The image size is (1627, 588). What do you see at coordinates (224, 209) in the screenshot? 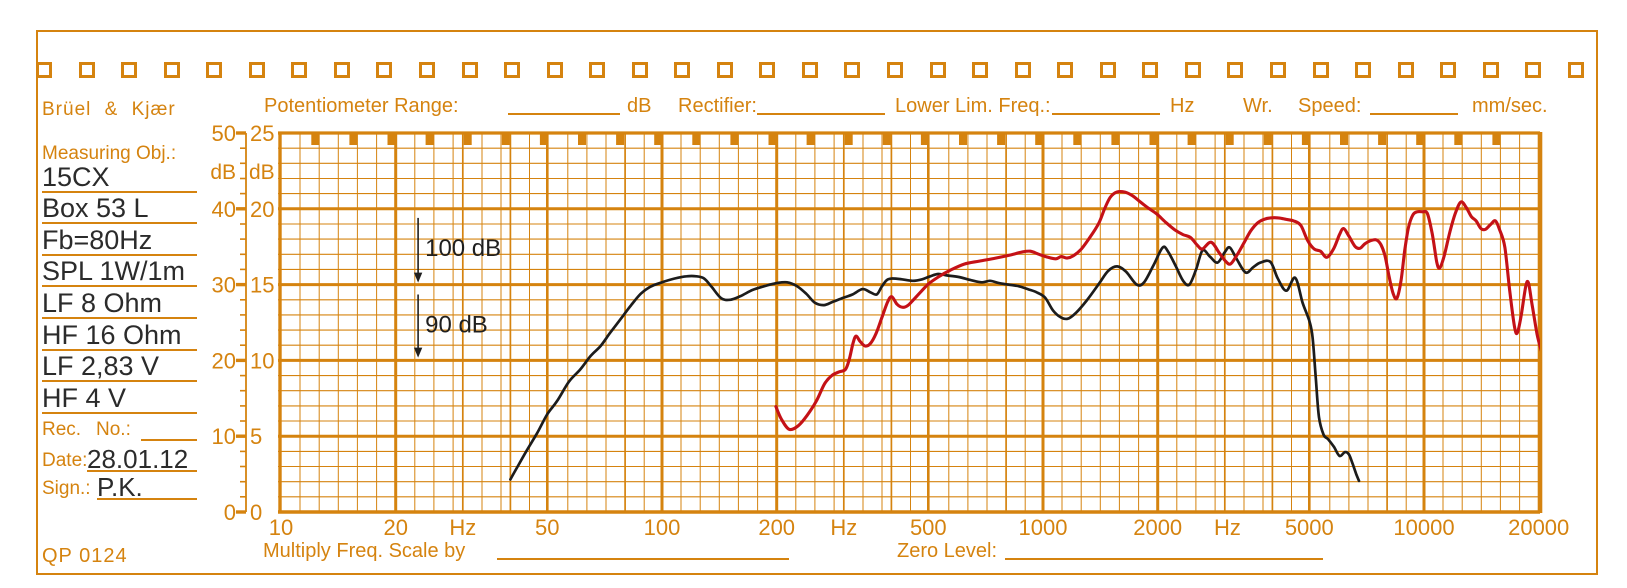
I see `svg-text: 40` at bounding box center [224, 209].